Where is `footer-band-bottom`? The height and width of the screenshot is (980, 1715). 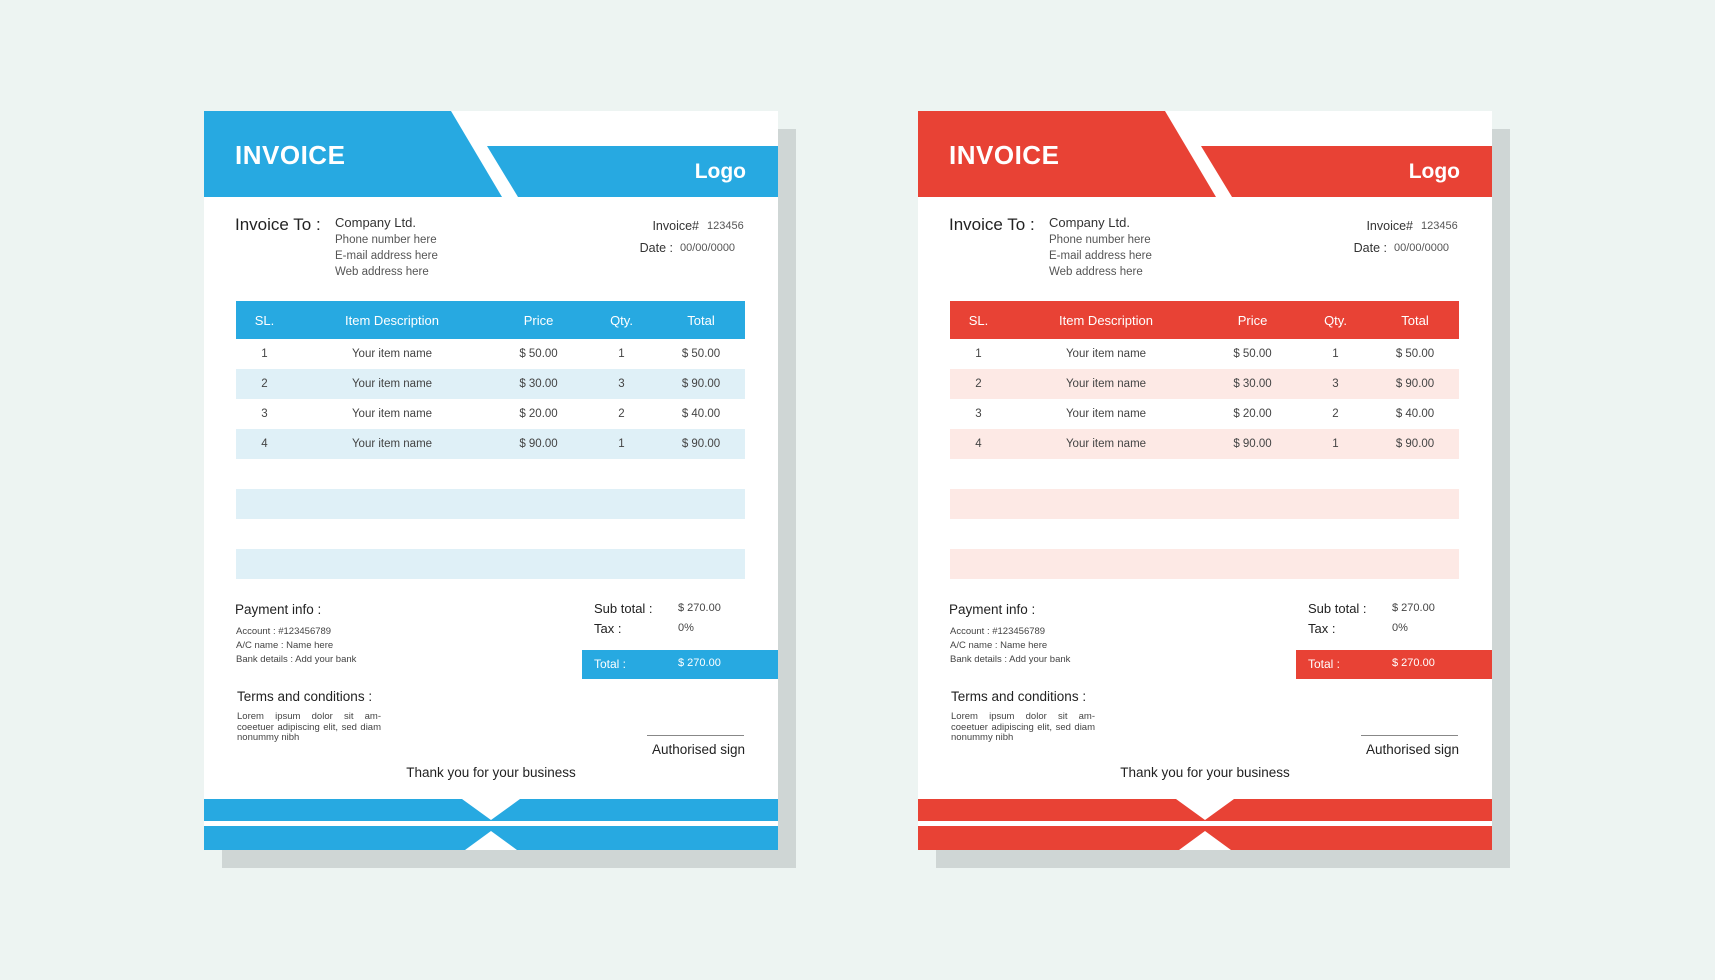 footer-band-bottom is located at coordinates (491, 838).